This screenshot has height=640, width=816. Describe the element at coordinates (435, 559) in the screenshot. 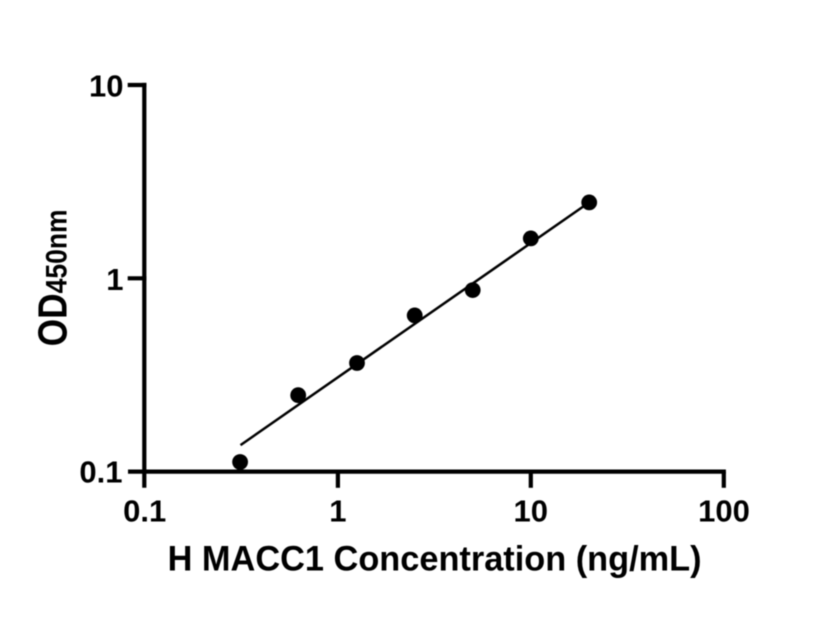

I see `svg-text: H MACC1 Concentration (ng/mL)` at that location.